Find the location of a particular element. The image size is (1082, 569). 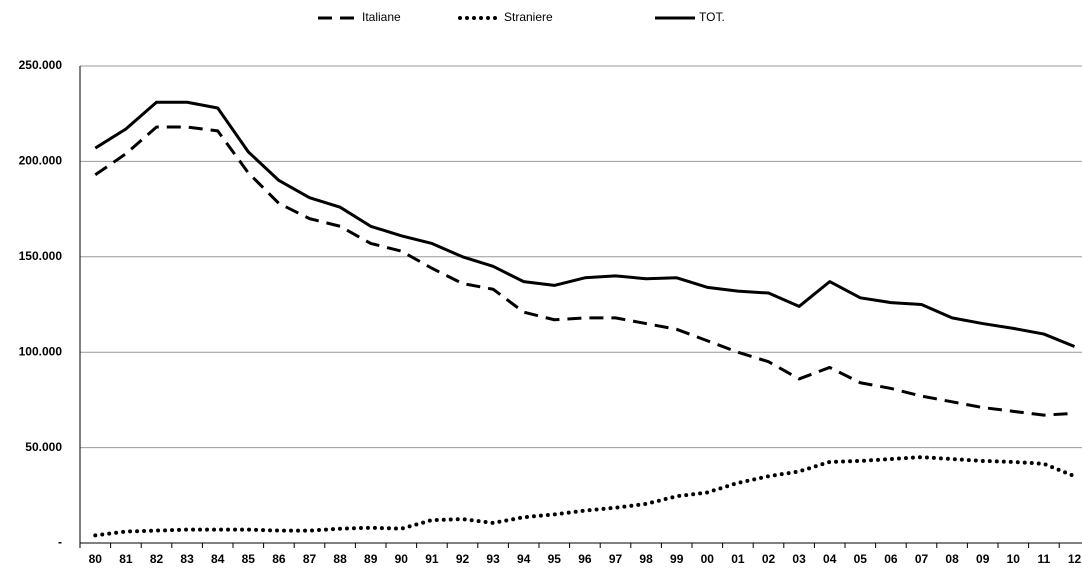

x-tick-label: 83 is located at coordinates (187, 559).